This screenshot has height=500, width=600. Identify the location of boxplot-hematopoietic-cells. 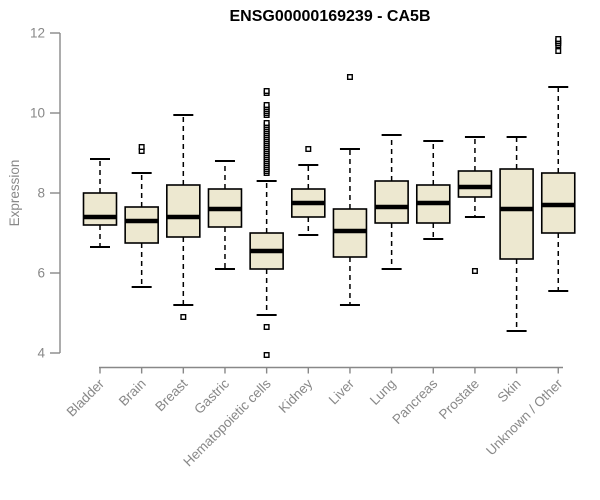
(266, 223).